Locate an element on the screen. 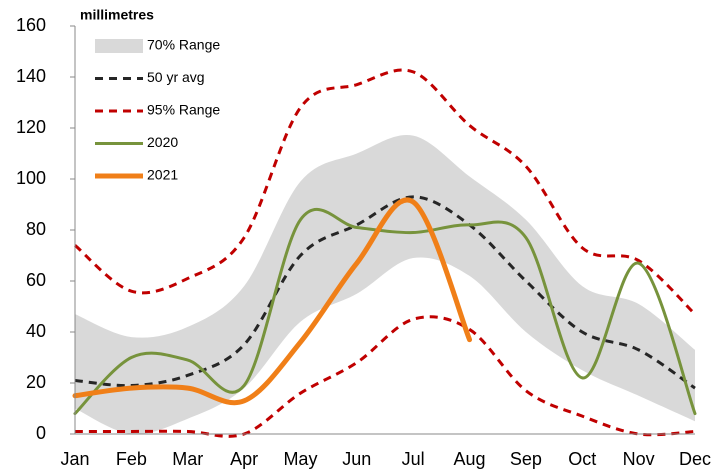 This screenshot has height=473, width=721. y-tick-label: 60 is located at coordinates (36, 280).